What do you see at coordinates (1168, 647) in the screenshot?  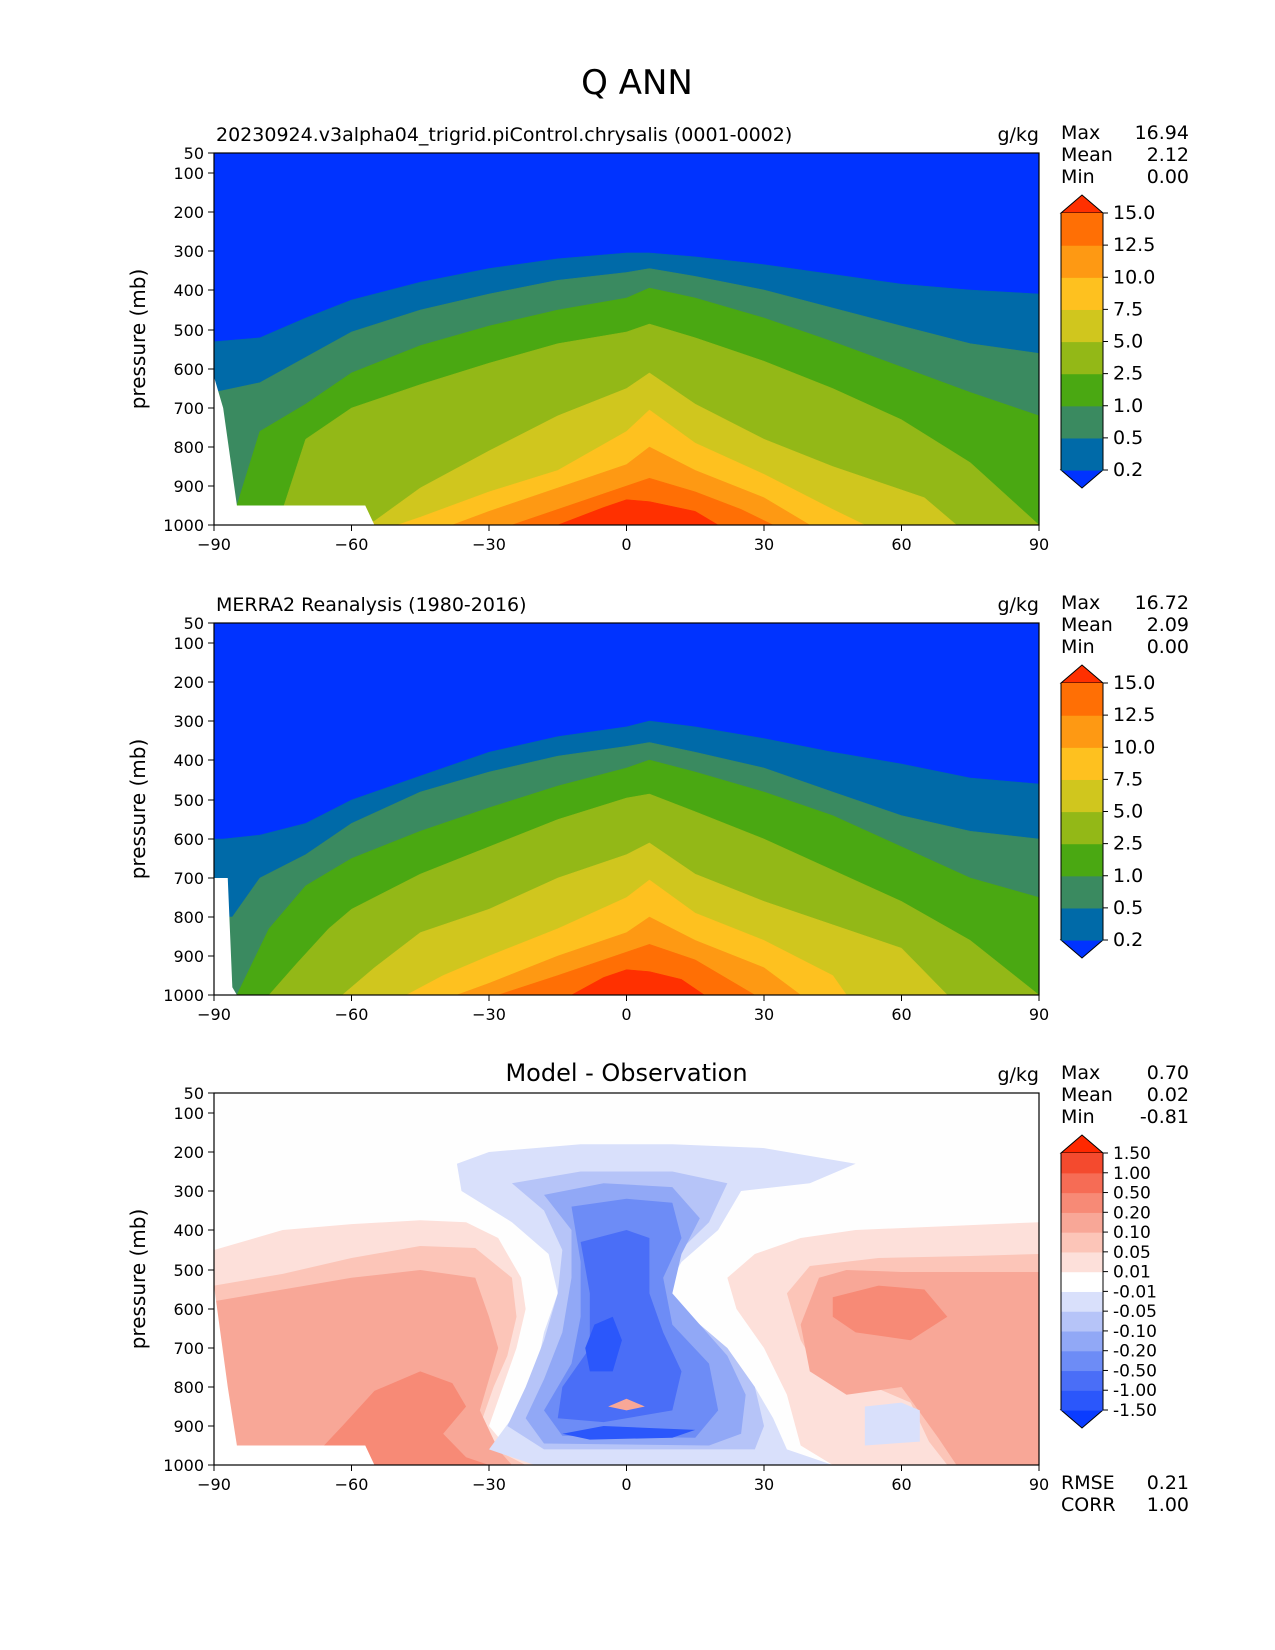 I see `stat-value: 0.00` at bounding box center [1168, 647].